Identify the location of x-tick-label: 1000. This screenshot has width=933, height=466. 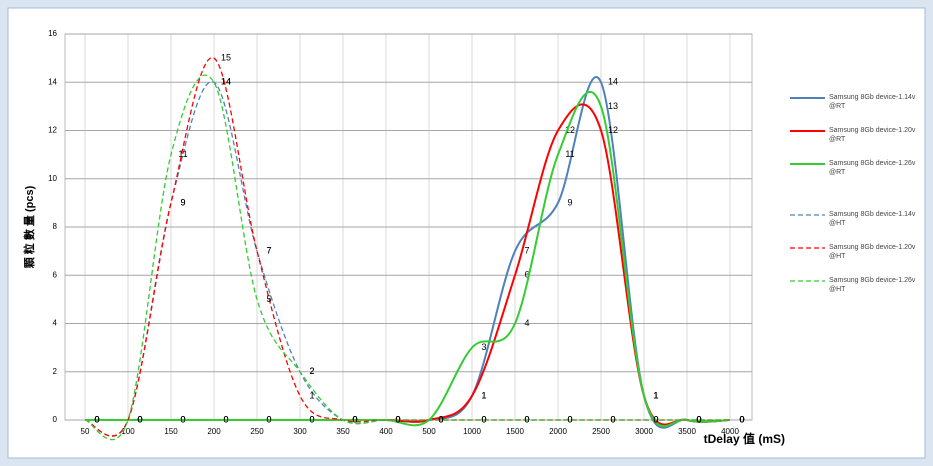
(472, 431).